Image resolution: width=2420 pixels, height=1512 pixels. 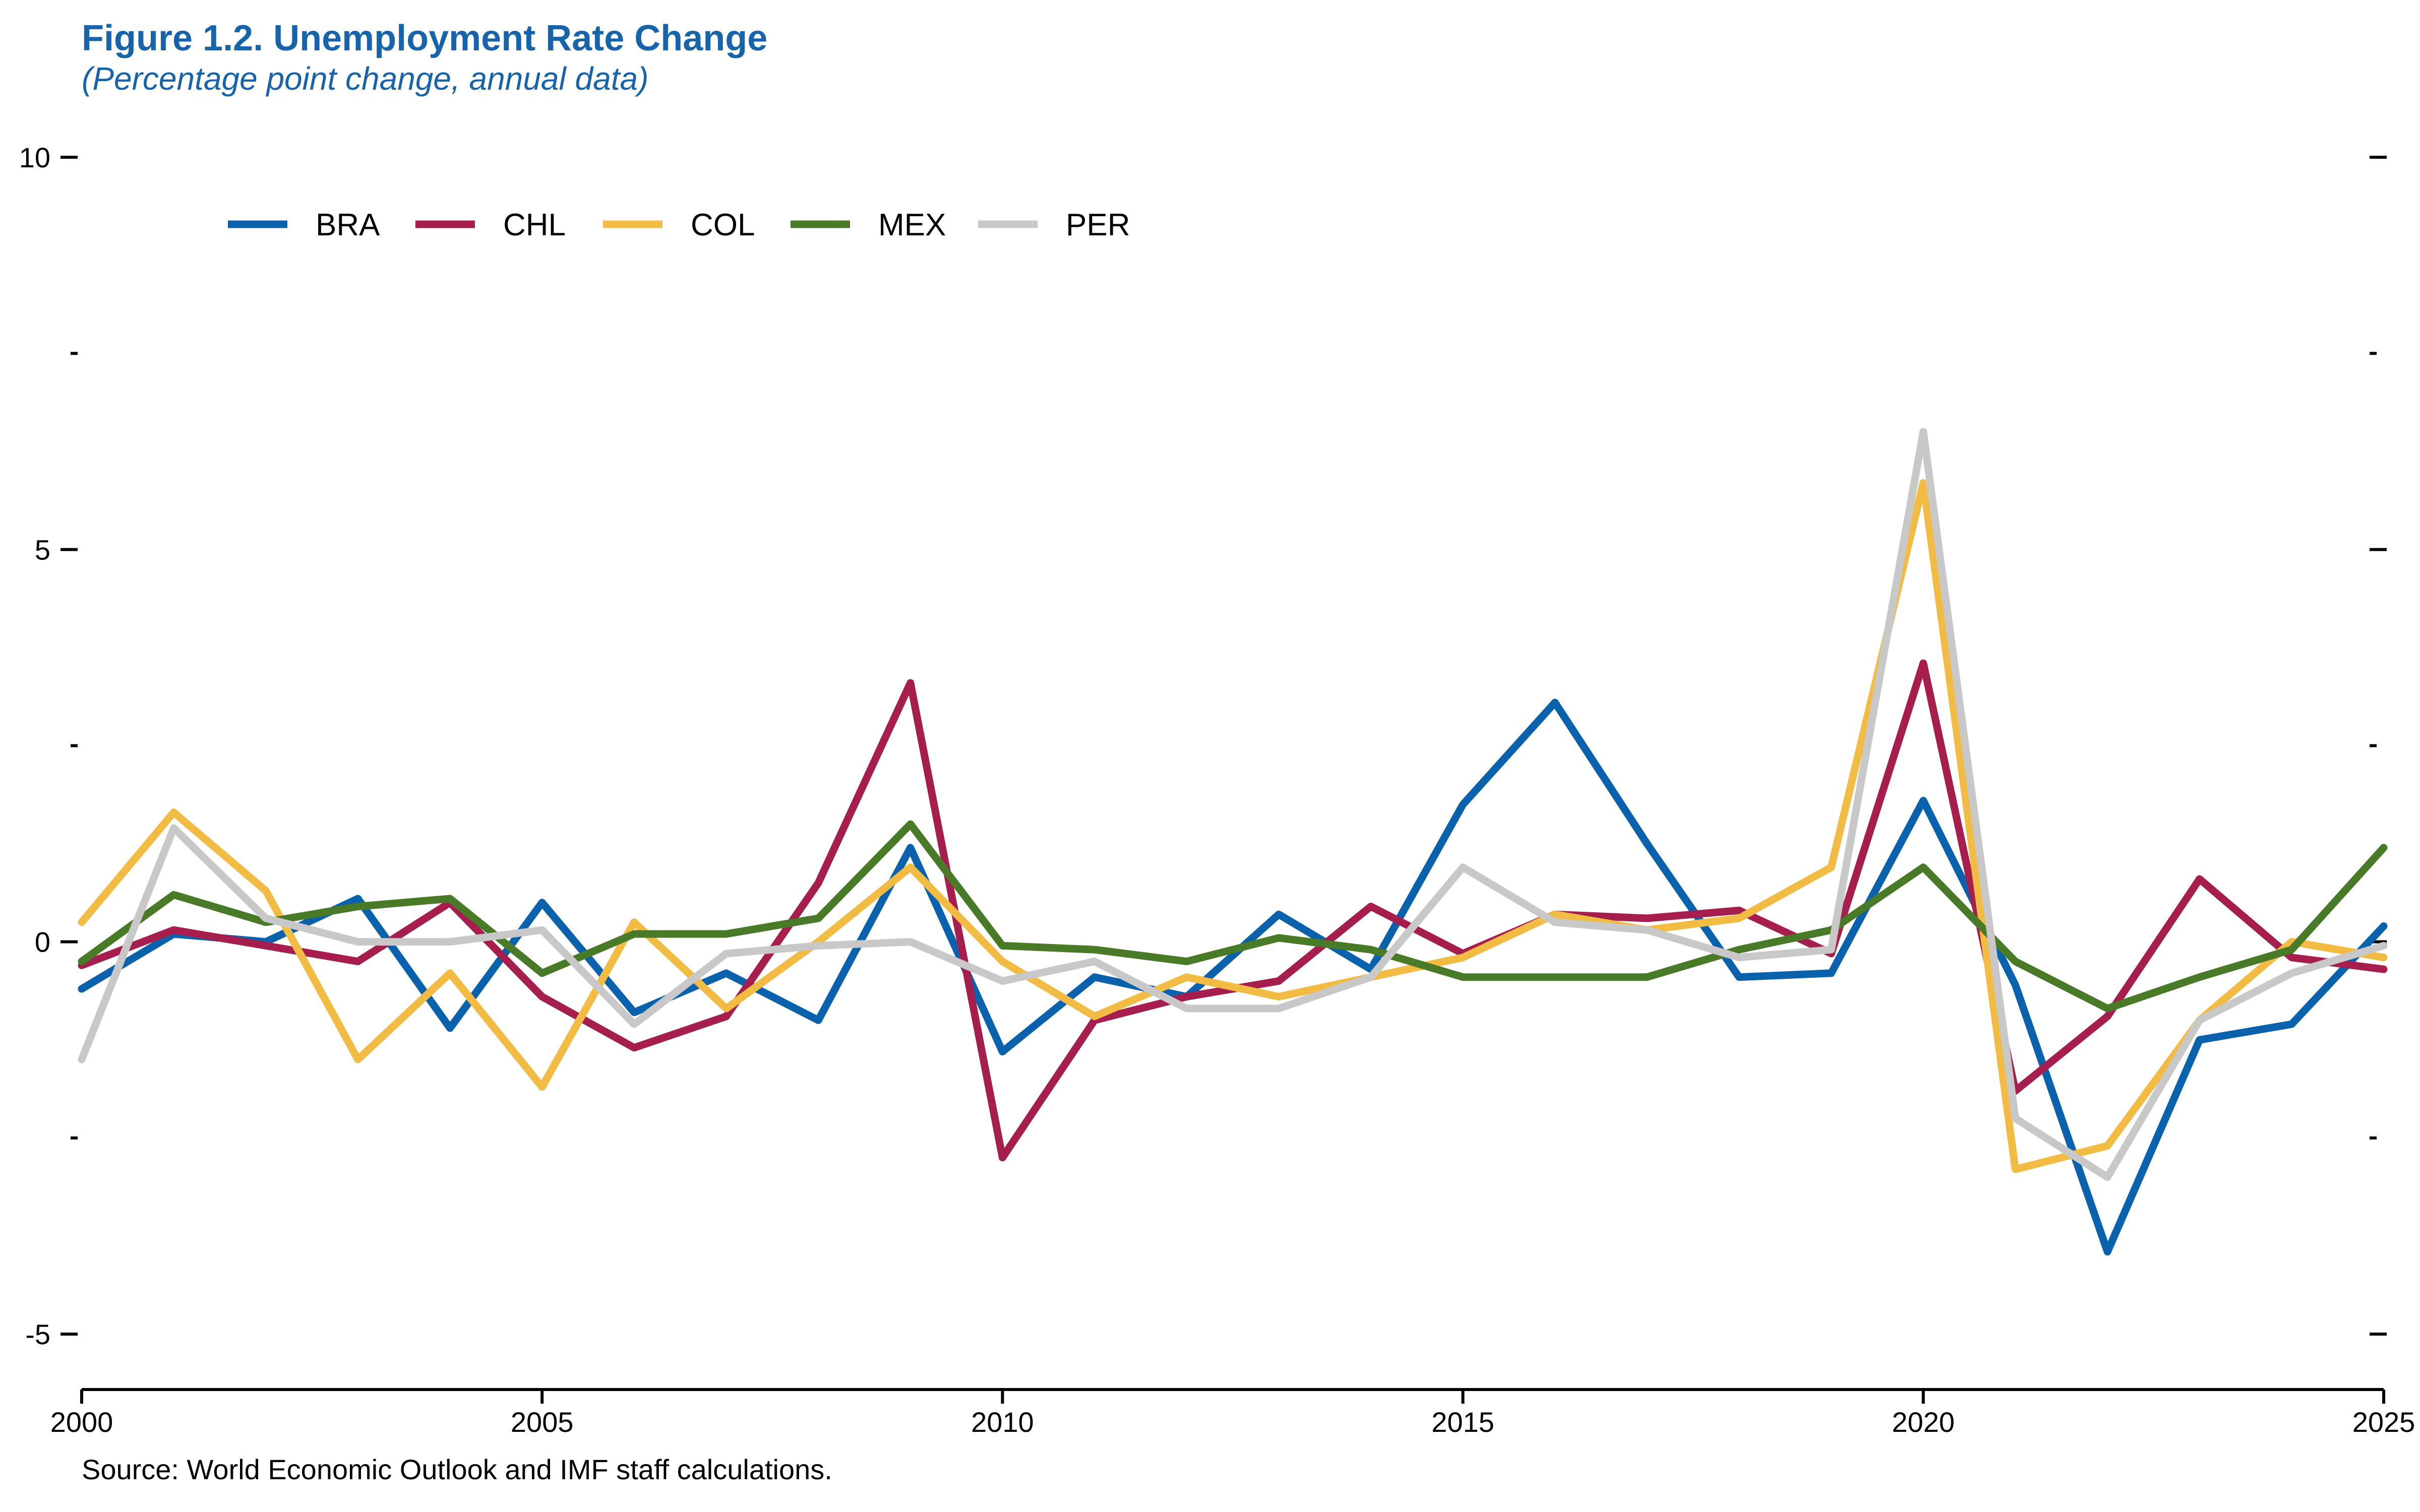 What do you see at coordinates (1923, 1422) in the screenshot?
I see `x-tick-label: 2020` at bounding box center [1923, 1422].